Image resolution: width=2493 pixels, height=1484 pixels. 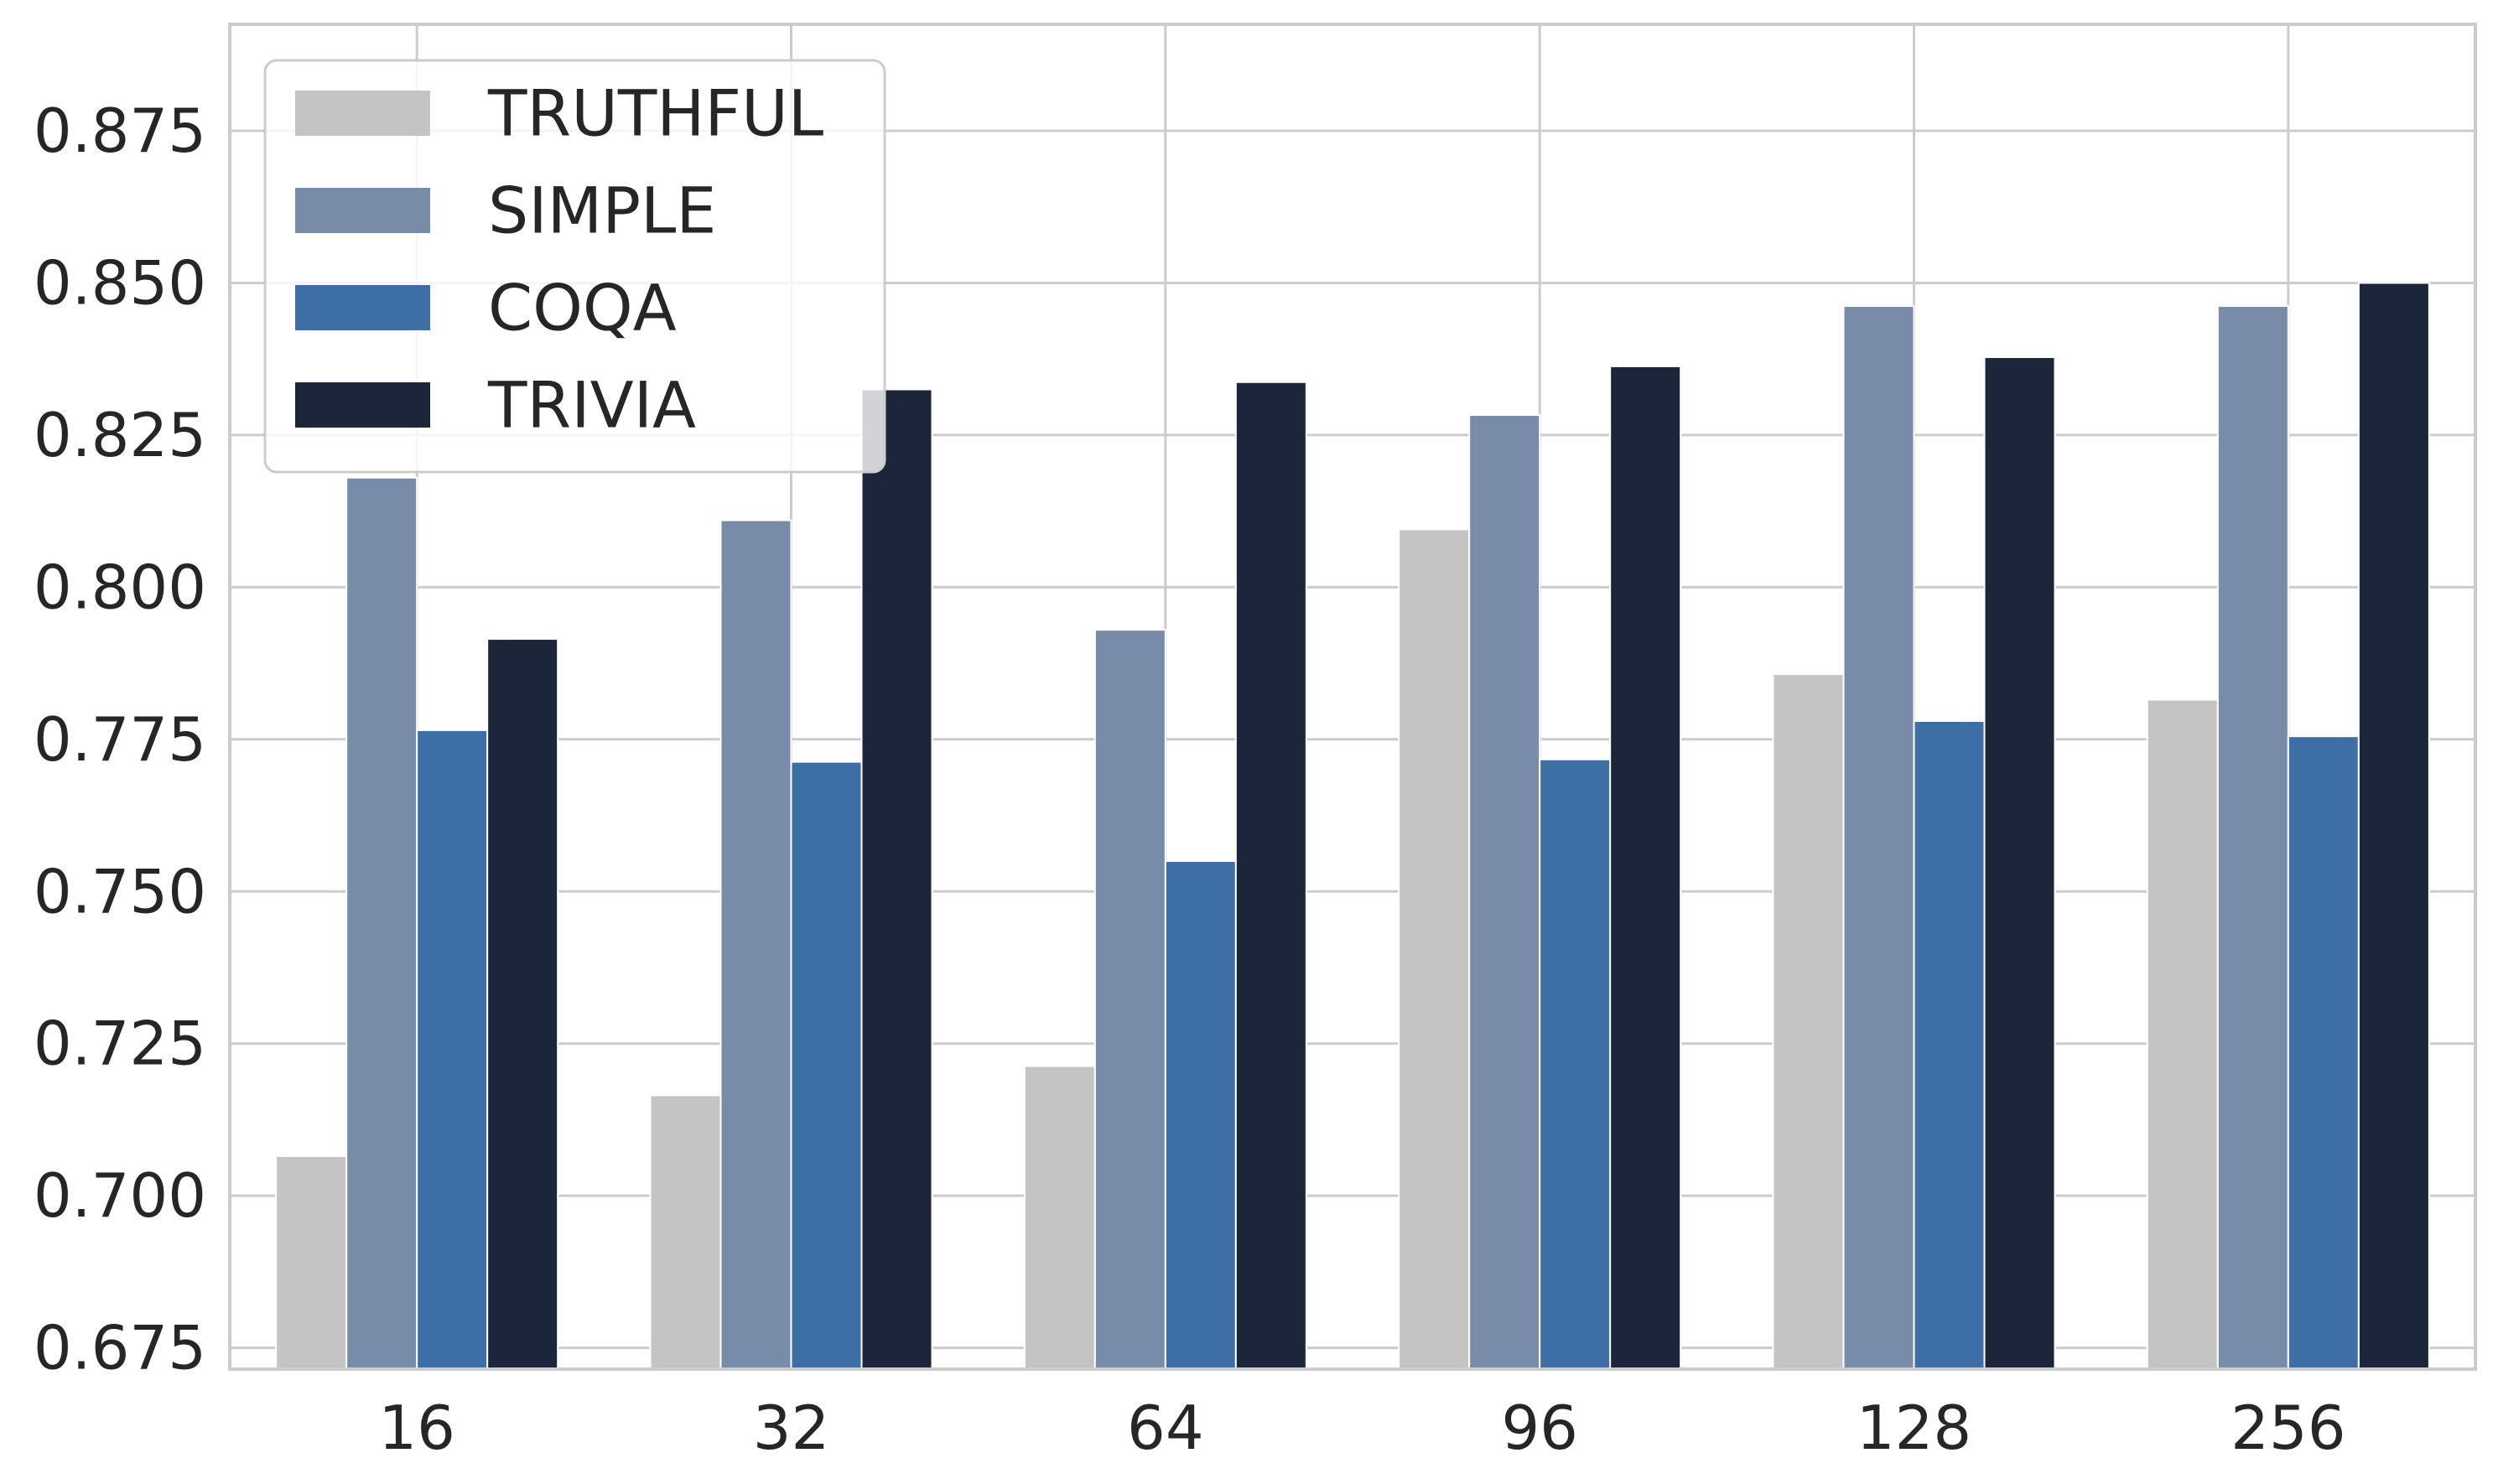 I want to click on x-tick-label: 128, so click(x=1914, y=1428).